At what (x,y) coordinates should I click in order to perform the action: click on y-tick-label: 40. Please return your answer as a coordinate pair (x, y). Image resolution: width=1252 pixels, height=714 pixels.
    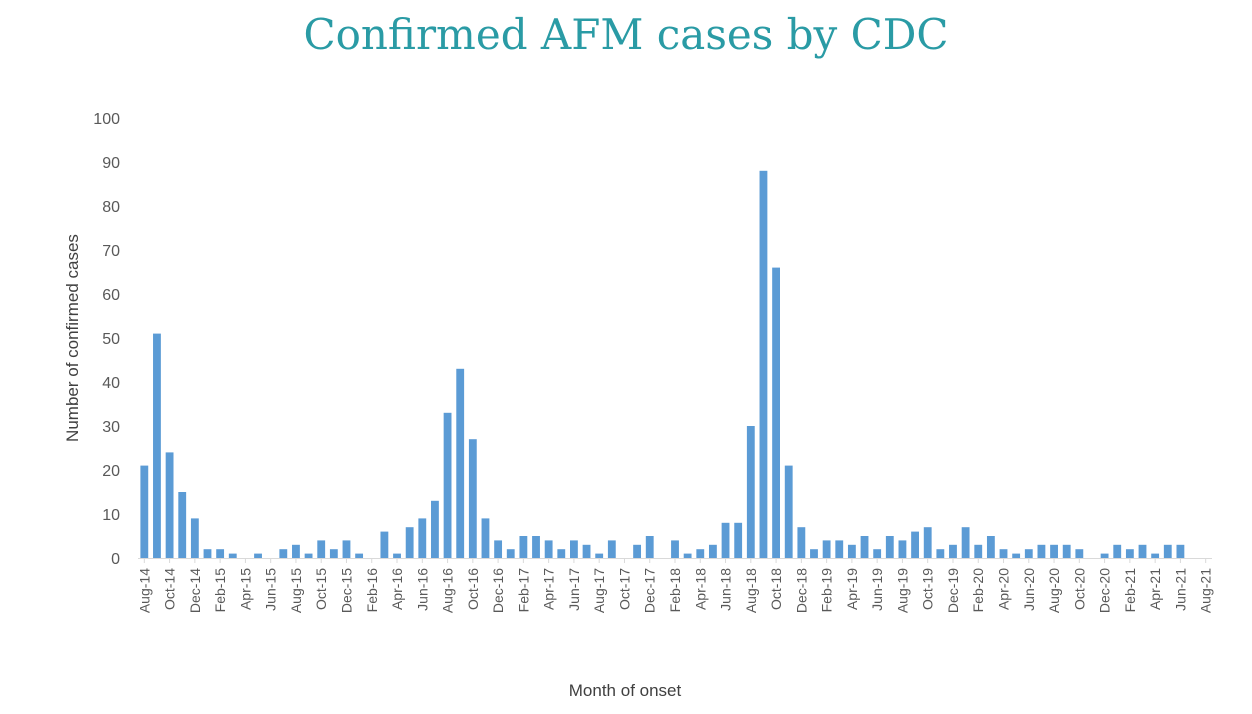
    Looking at the image, I should click on (111, 383).